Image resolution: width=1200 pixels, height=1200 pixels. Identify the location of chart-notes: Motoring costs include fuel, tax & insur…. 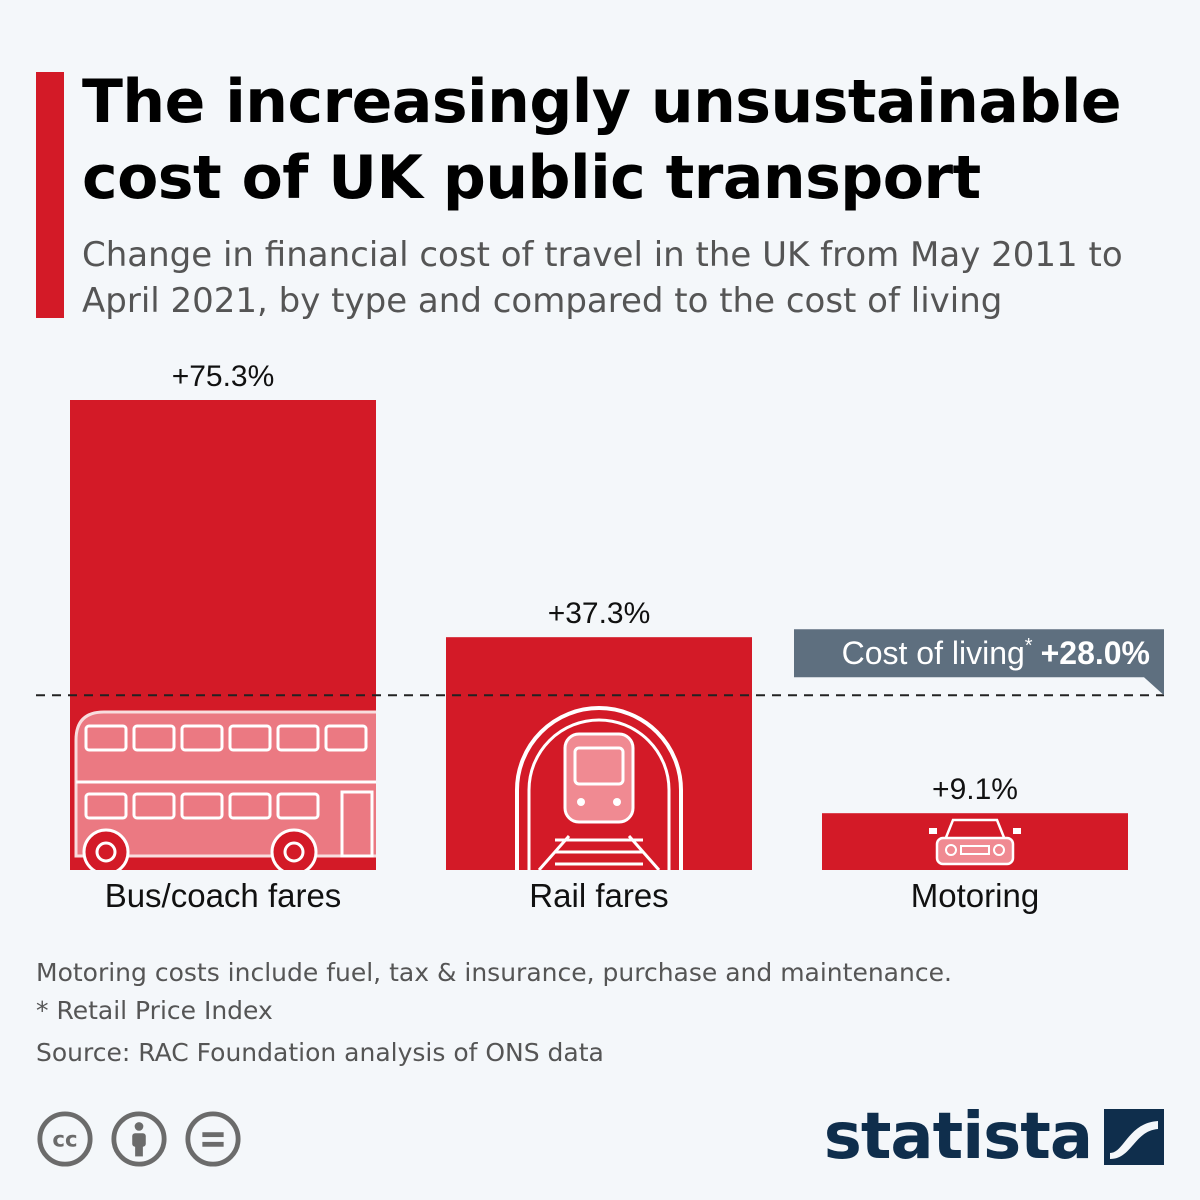
(494, 1013).